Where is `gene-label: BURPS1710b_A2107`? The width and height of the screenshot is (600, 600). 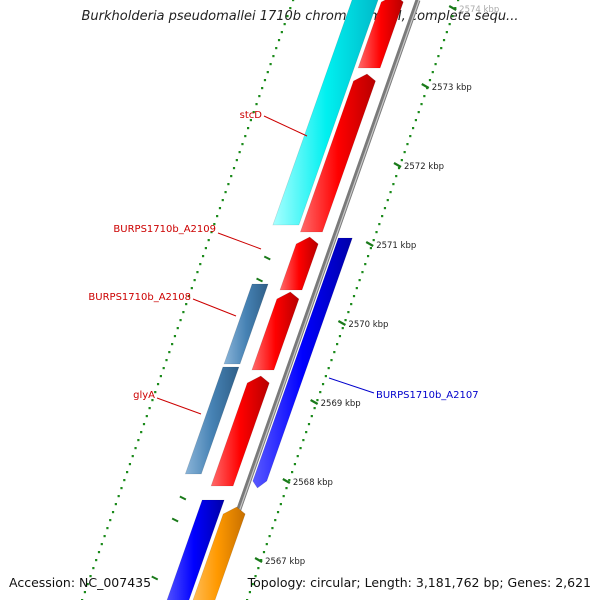 gene-label: BURPS1710b_A2107 is located at coordinates (427, 395).